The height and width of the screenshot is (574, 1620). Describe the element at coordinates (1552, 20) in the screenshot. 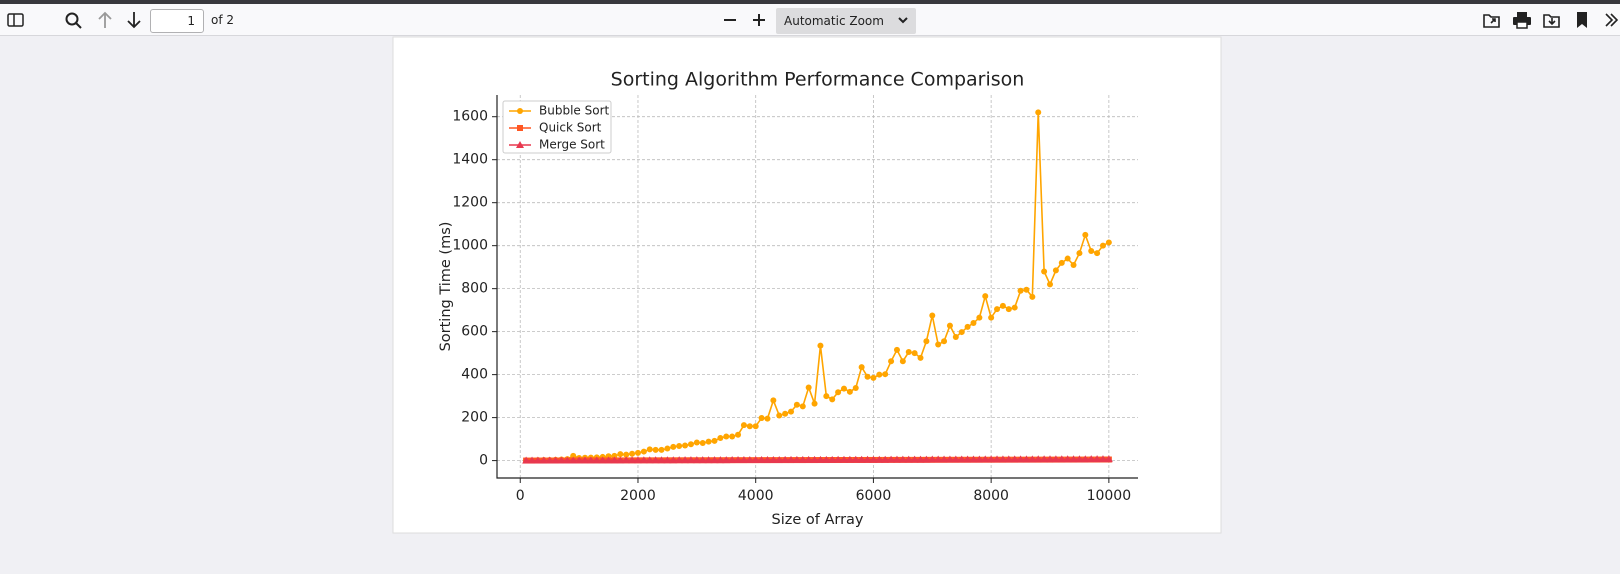

I see `save` at that location.